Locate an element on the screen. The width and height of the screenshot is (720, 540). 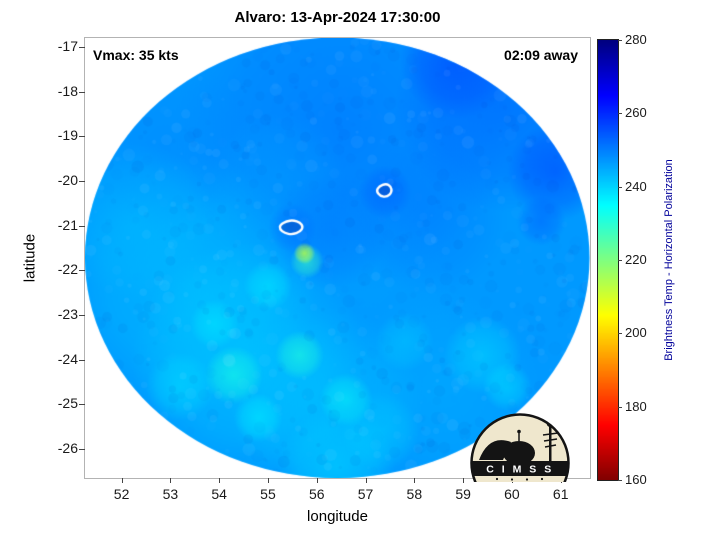
colorbar-tick-label: 220 is located at coordinates (636, 259).